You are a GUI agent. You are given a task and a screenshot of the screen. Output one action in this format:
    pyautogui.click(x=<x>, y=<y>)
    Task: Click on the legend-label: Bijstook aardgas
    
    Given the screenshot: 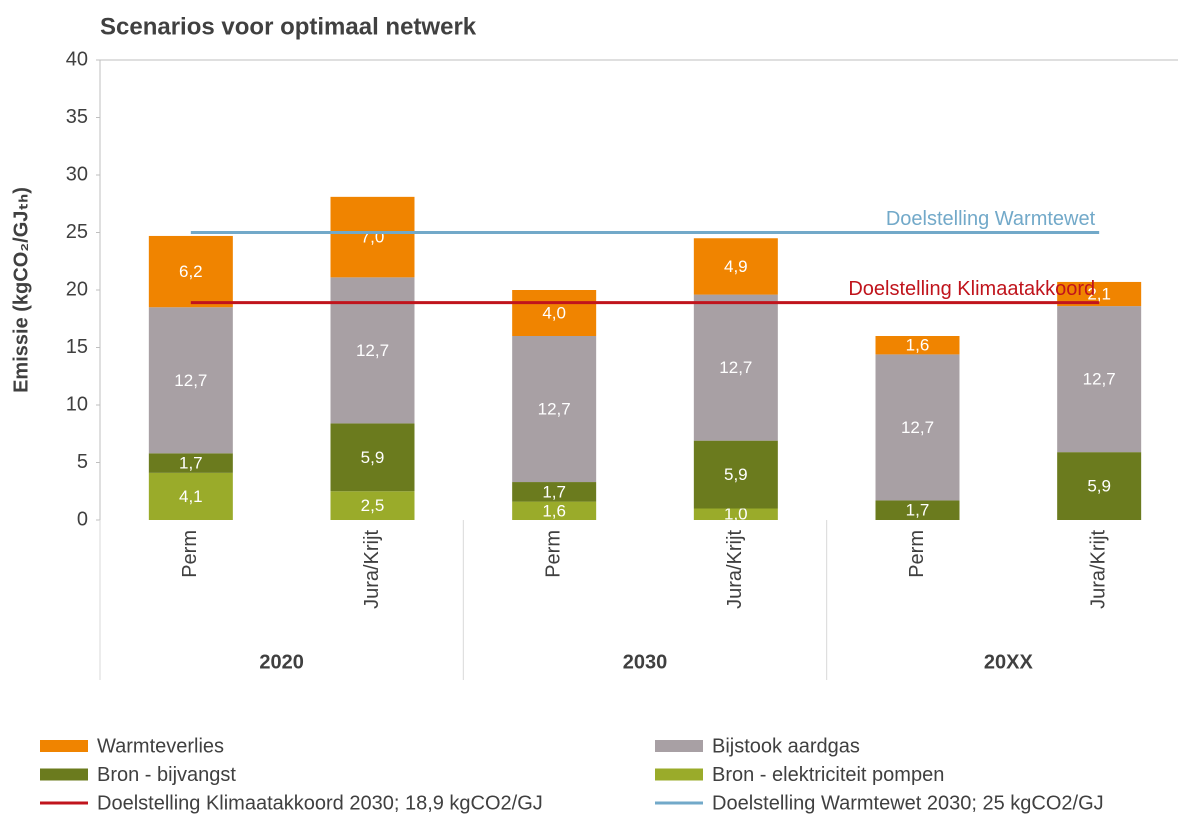 What is the action you would take?
    pyautogui.click(x=786, y=746)
    